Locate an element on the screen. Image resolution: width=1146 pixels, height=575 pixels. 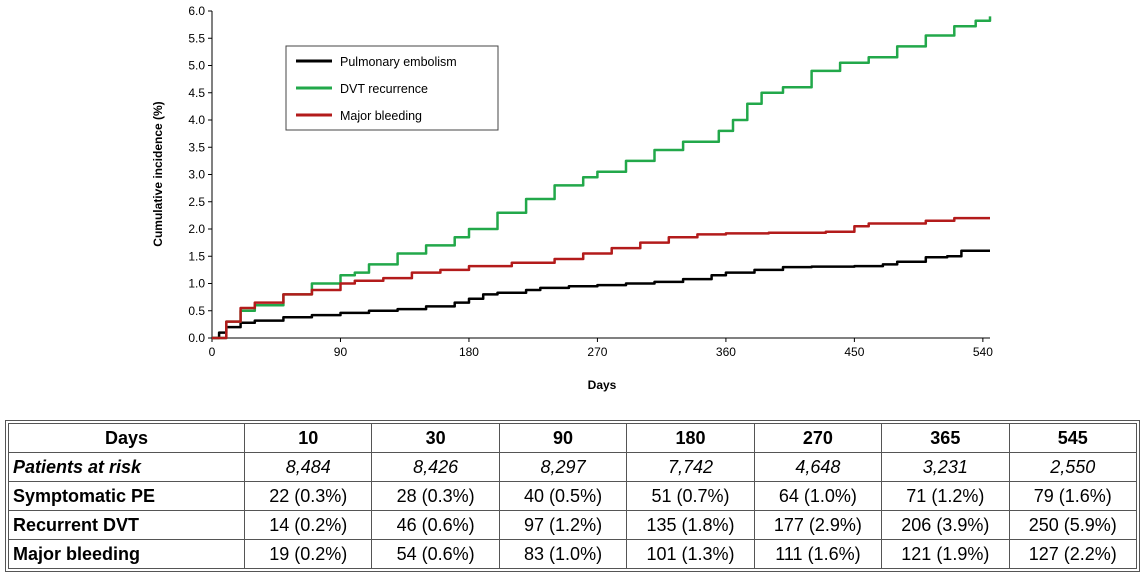
table-cell: 19 (0.2%) is located at coordinates (308, 554).